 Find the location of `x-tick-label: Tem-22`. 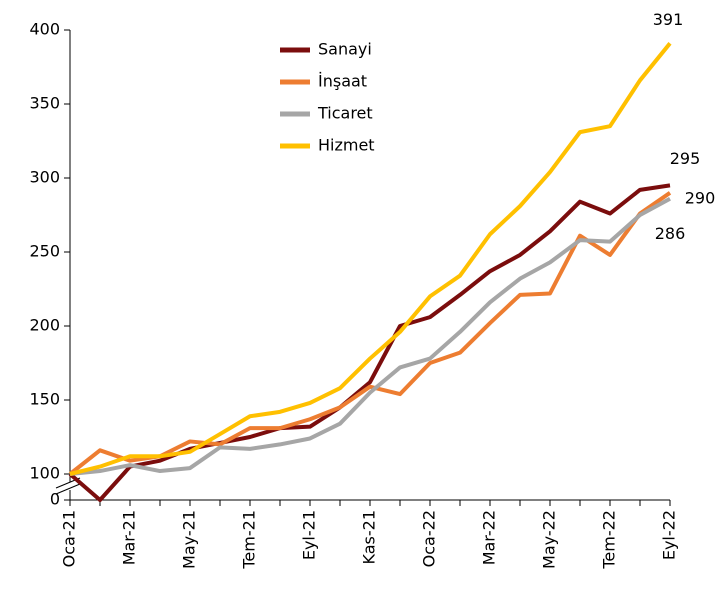

x-tick-label: Tem-22 is located at coordinates (609, 540).